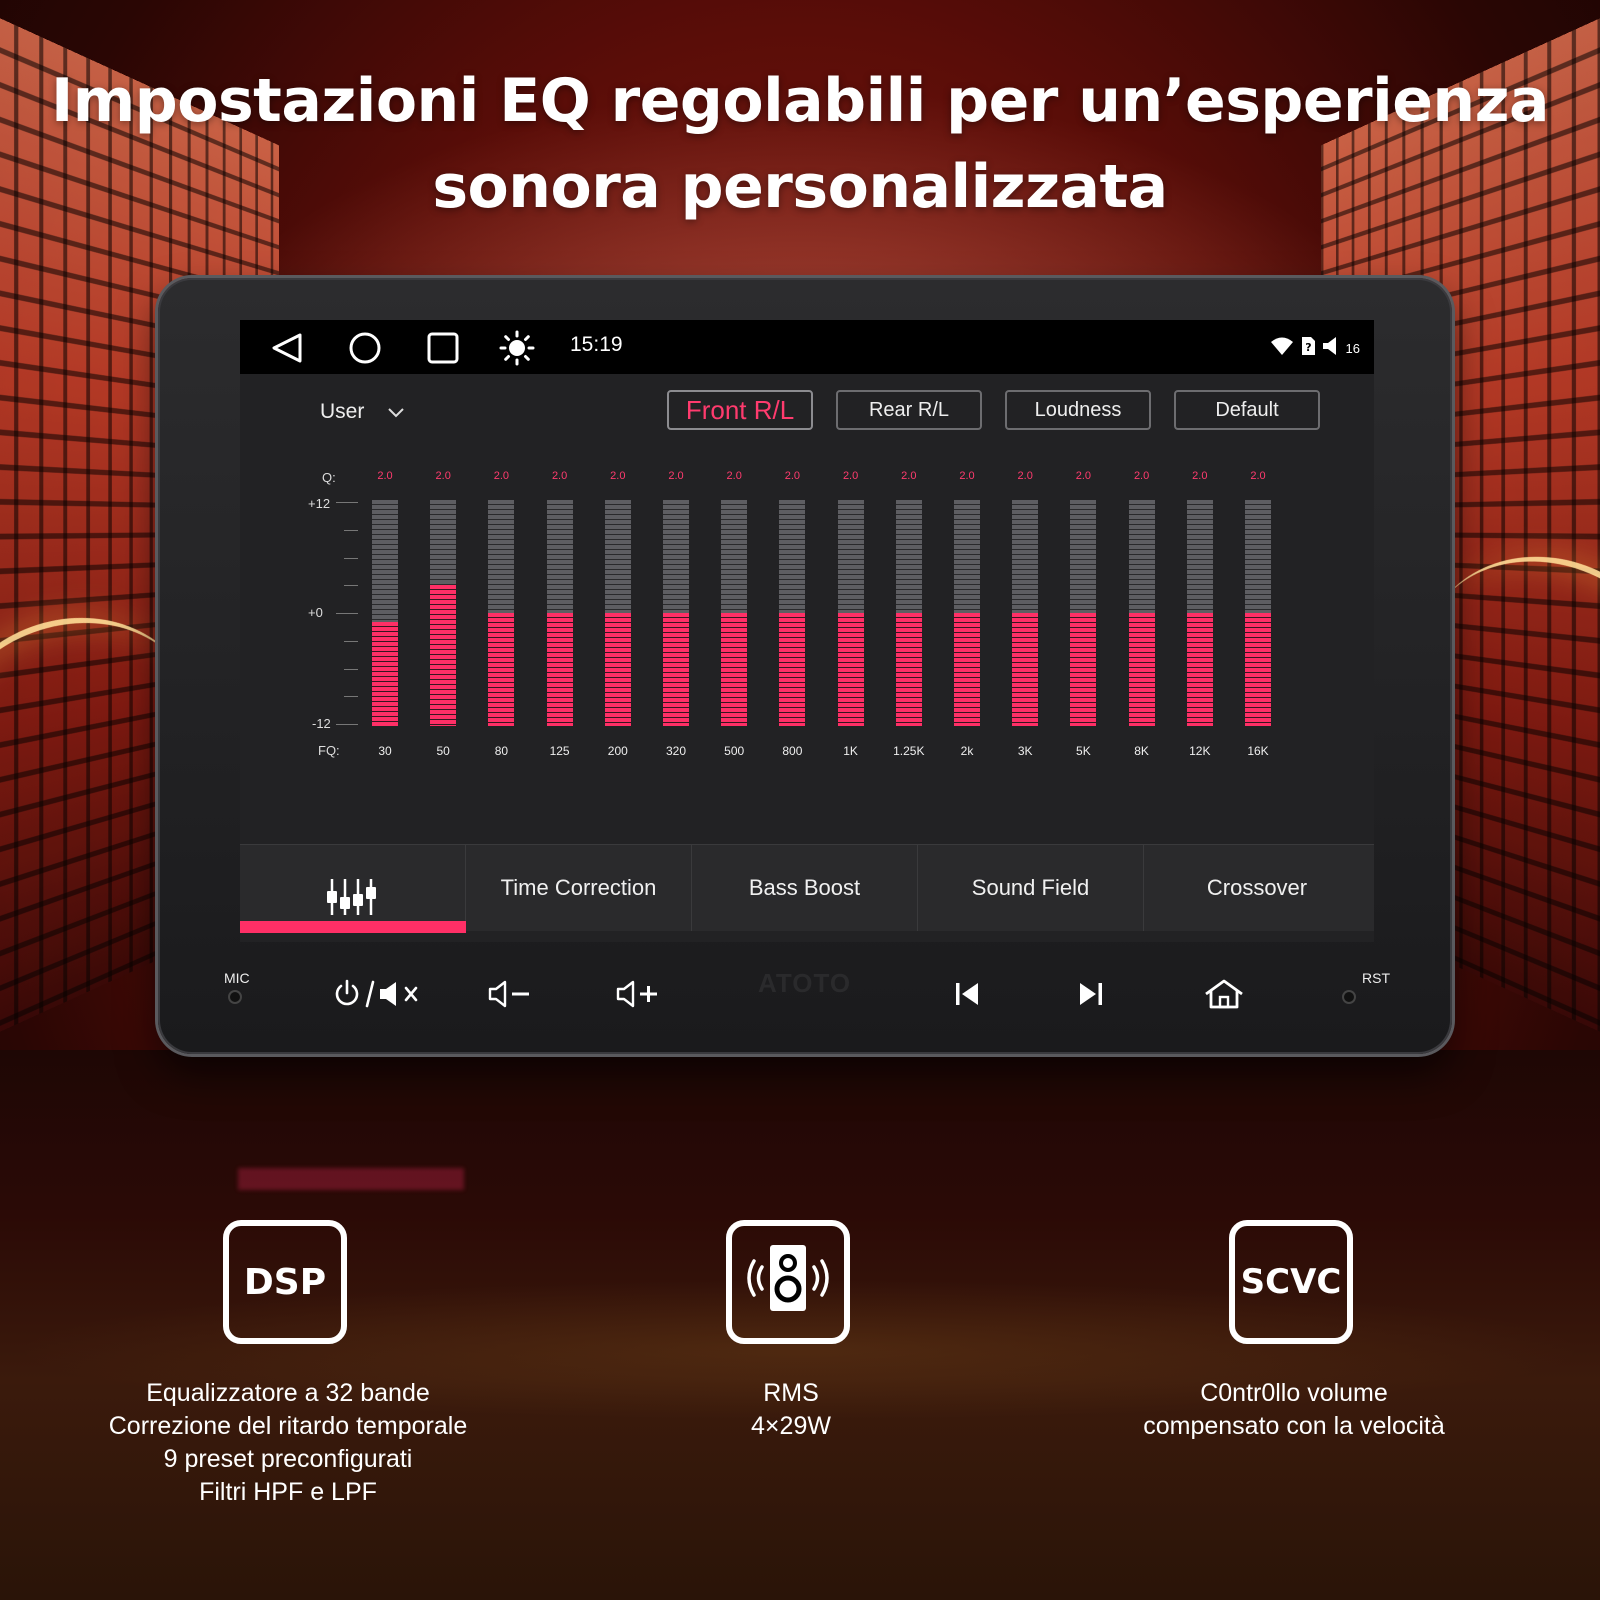  What do you see at coordinates (288, 1393) in the screenshot?
I see `dsp-line-1: Equalizzatore a 32 bande` at bounding box center [288, 1393].